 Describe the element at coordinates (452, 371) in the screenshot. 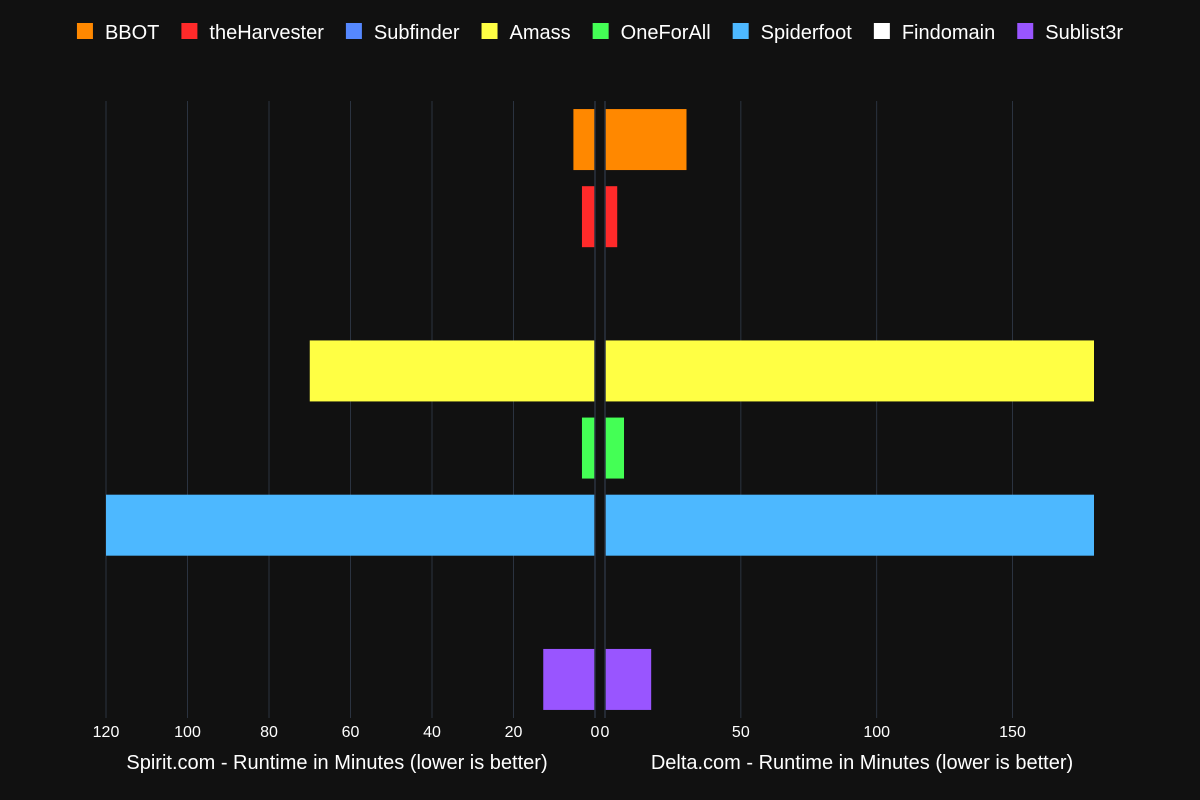

I see `bar-left-amass` at that location.